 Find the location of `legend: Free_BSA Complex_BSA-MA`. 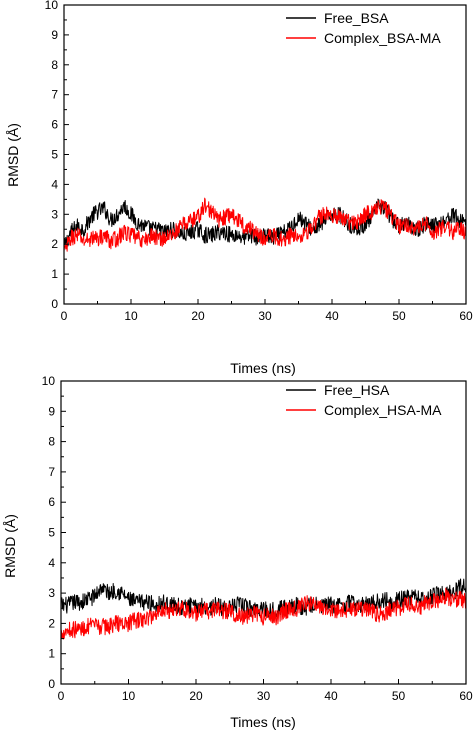

legend: Free_BSA Complex_BSA-MA is located at coordinates (363, 28).